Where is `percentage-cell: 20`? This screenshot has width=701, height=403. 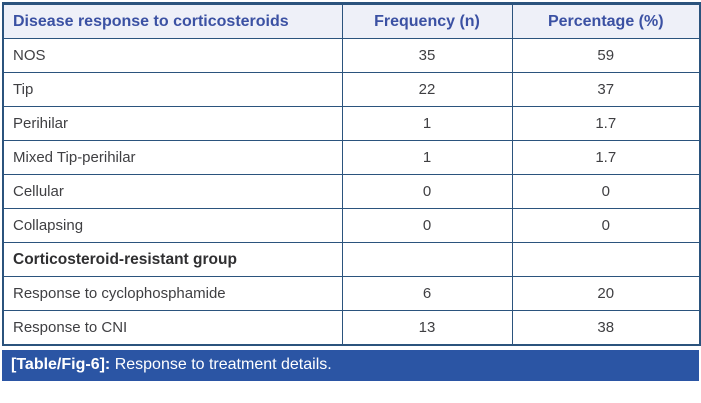 percentage-cell: 20 is located at coordinates (606, 293).